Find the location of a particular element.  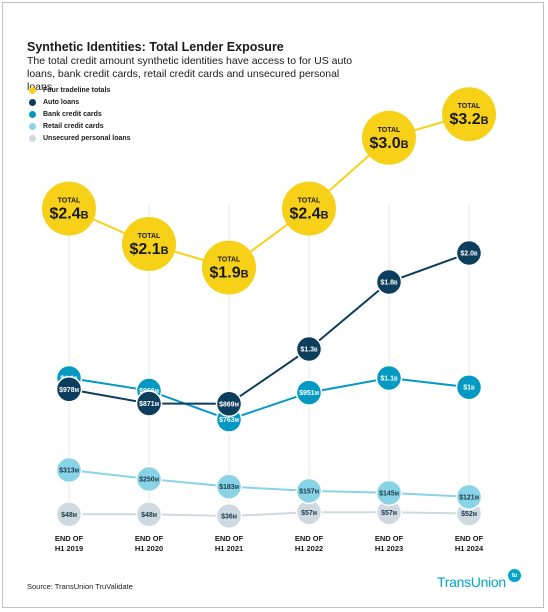

totals-prefix-5: TOTAL is located at coordinates (389, 130).